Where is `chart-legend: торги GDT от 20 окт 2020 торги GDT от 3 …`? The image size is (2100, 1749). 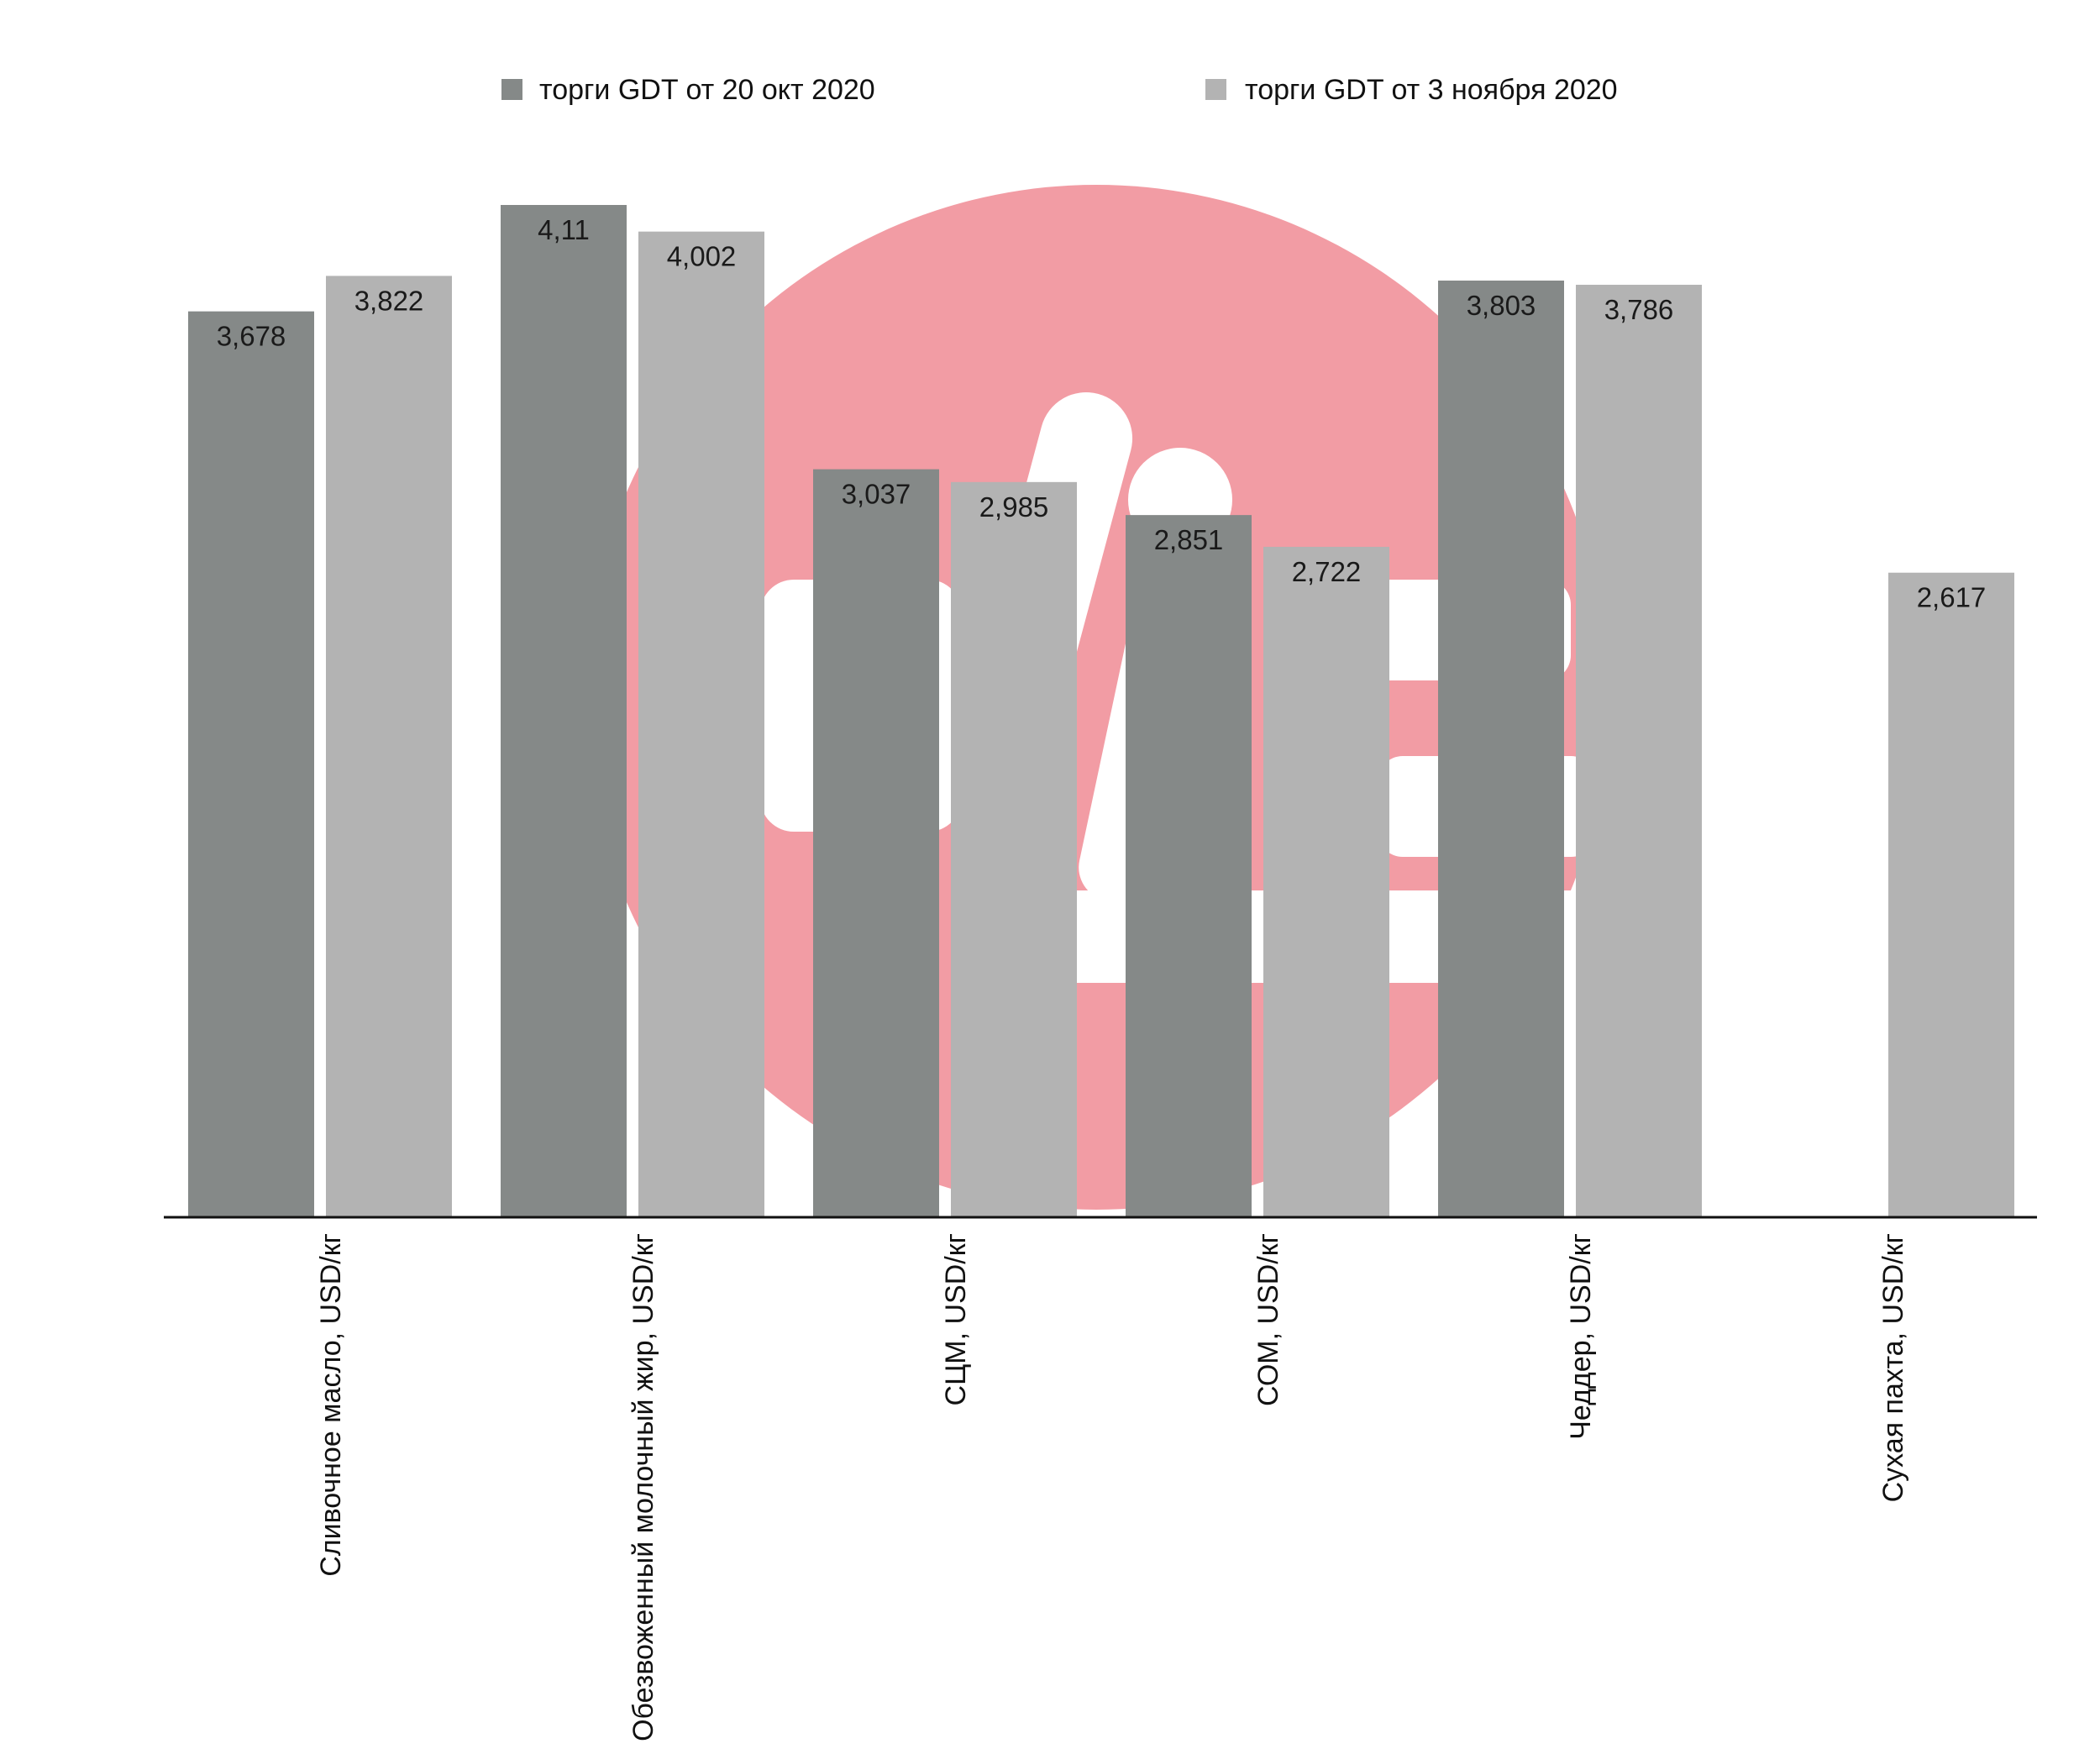
chart-legend: торги GDT от 20 окт 2020 торги GDT от 3 … is located at coordinates (1059, 90).